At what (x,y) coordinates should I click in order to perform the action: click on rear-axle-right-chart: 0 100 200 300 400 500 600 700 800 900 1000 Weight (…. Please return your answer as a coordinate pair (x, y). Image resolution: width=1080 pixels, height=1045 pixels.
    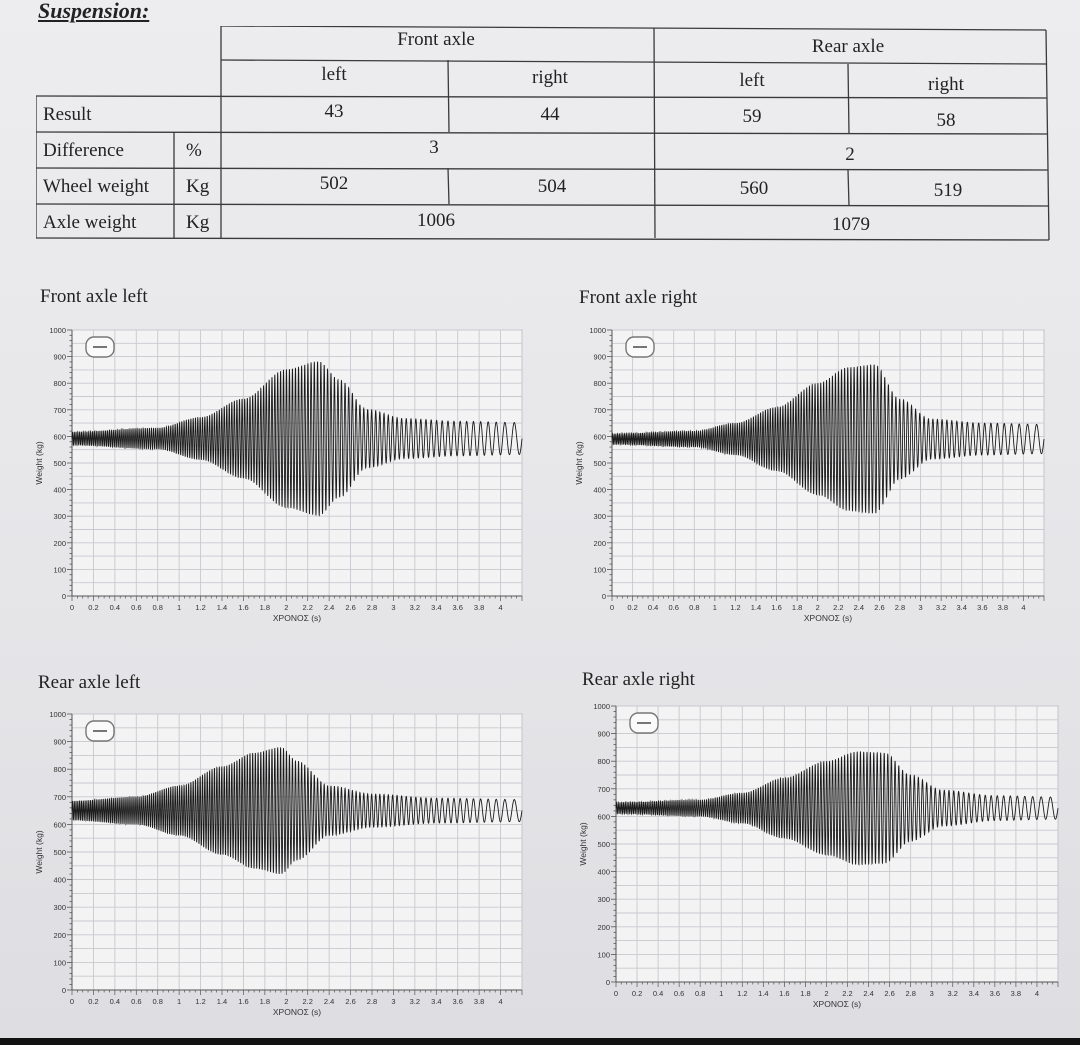
    Looking at the image, I should click on (818, 855).